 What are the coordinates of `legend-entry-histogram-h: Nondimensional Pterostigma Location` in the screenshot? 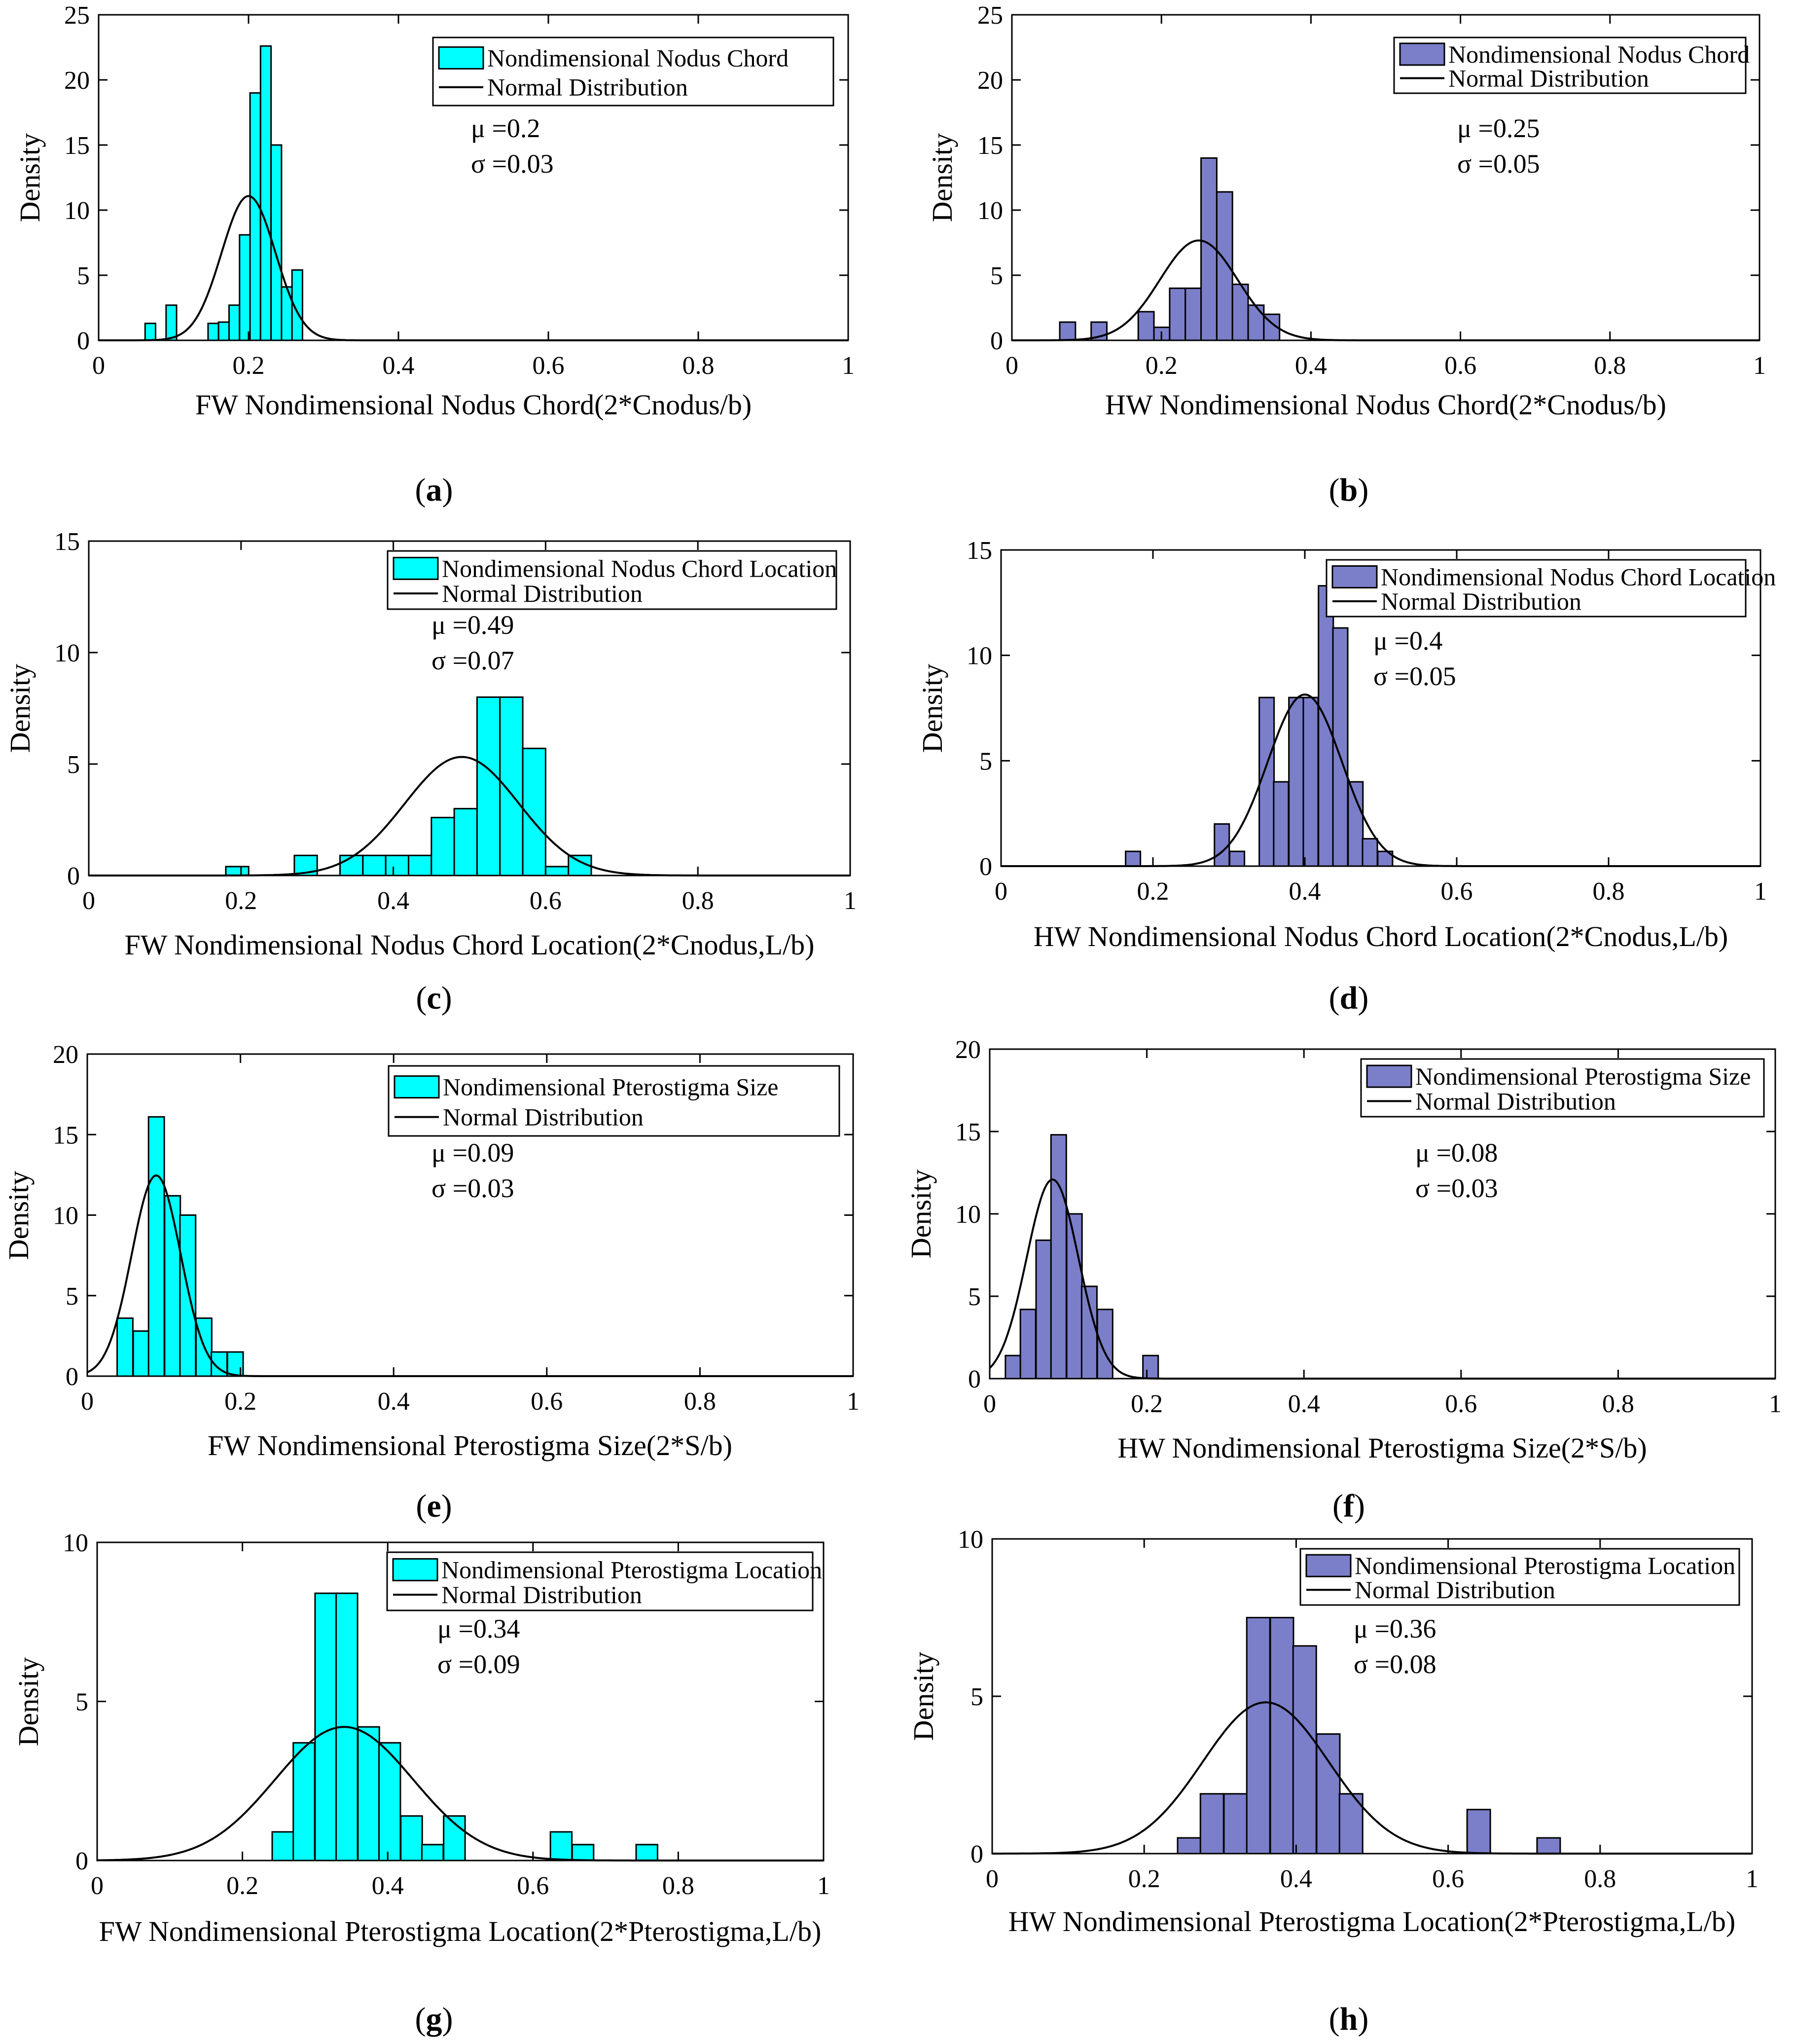 It's located at (1545, 1566).